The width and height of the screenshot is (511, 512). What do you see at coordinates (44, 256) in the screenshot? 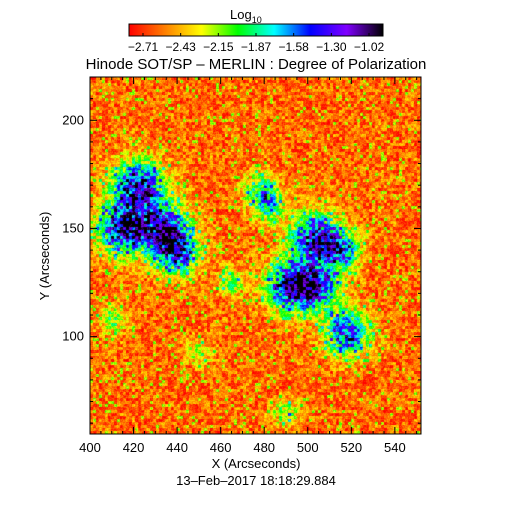
I see `y-axis-label: Y (Arcseconds)` at bounding box center [44, 256].